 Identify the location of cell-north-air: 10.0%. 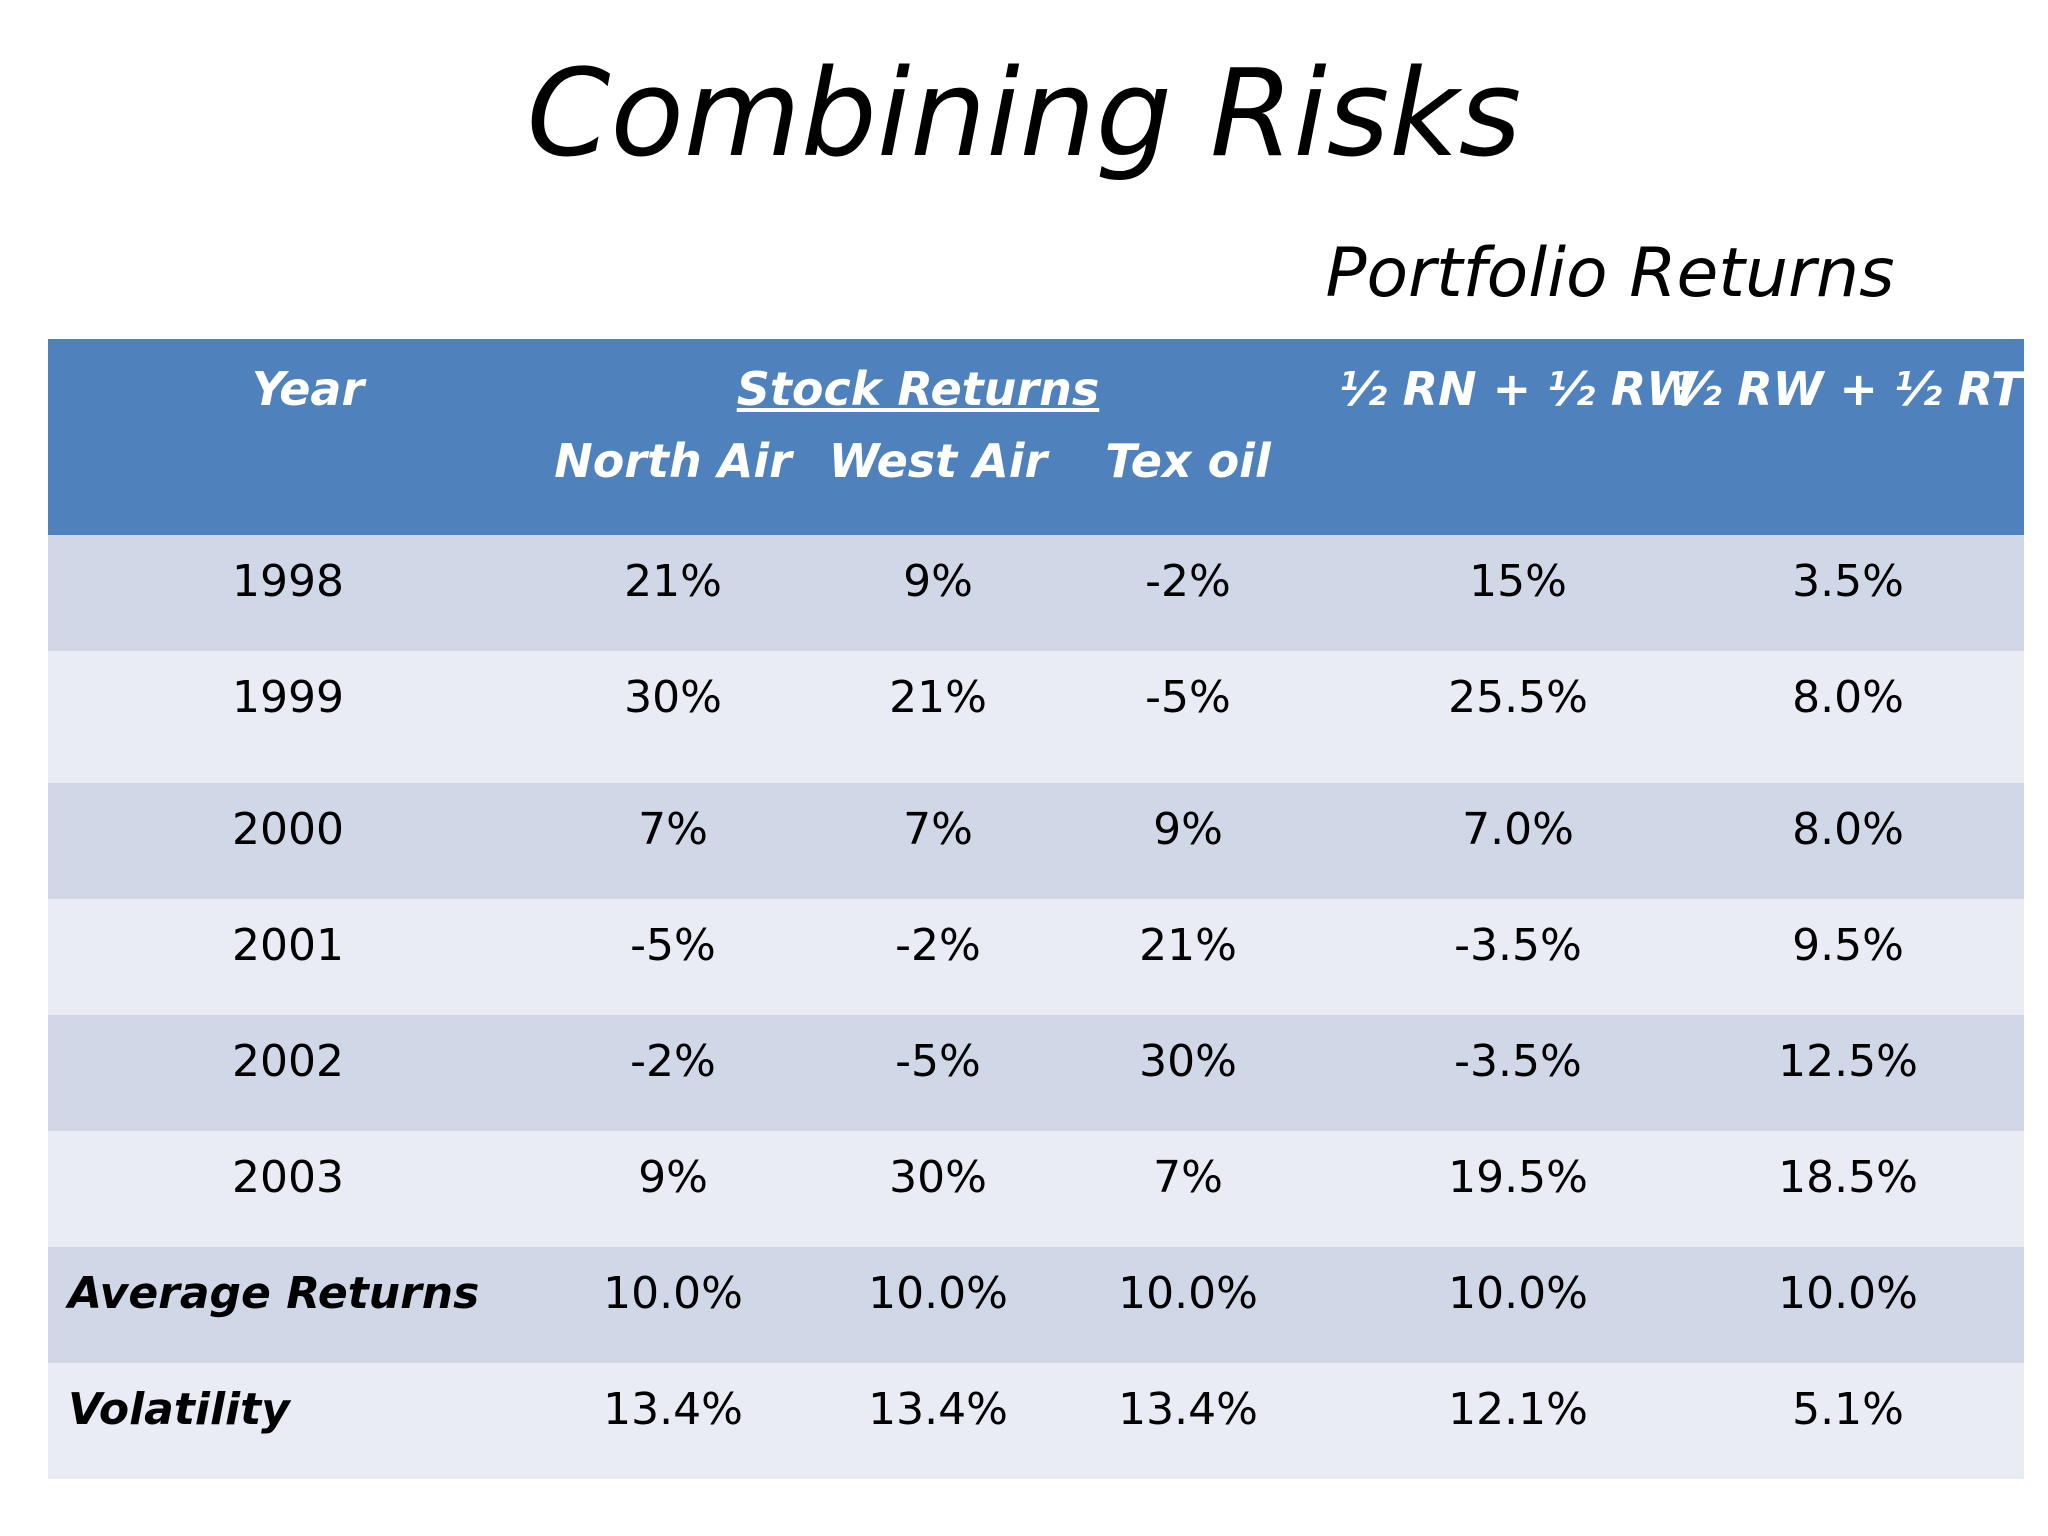
(673, 1293).